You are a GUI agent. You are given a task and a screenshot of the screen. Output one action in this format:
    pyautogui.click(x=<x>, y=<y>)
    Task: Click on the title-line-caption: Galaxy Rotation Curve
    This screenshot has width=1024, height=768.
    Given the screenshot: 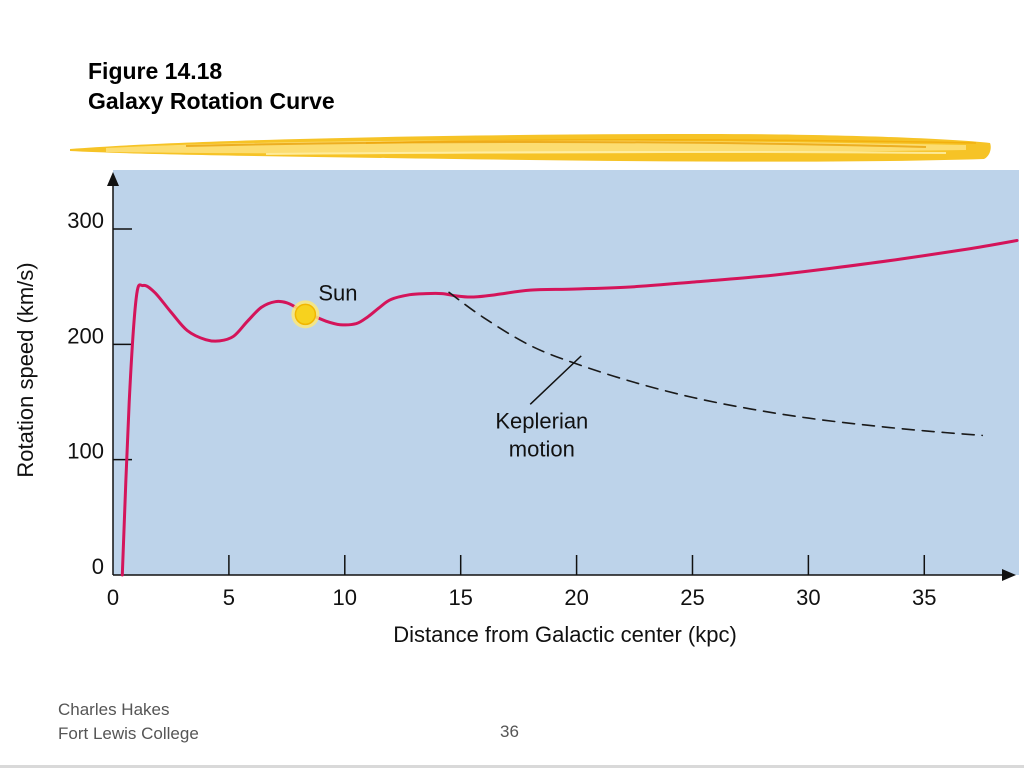 What is the action you would take?
    pyautogui.click(x=211, y=101)
    